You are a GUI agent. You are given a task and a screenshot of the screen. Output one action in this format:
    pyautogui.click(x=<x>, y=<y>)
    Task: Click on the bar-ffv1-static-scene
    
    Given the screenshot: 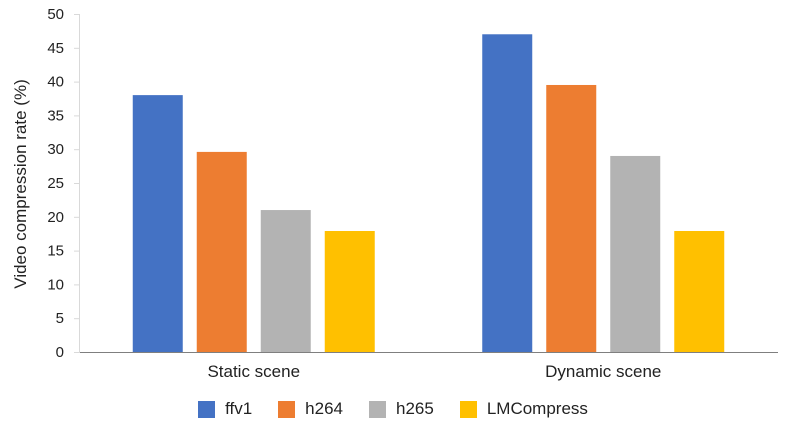 What is the action you would take?
    pyautogui.click(x=157, y=224)
    